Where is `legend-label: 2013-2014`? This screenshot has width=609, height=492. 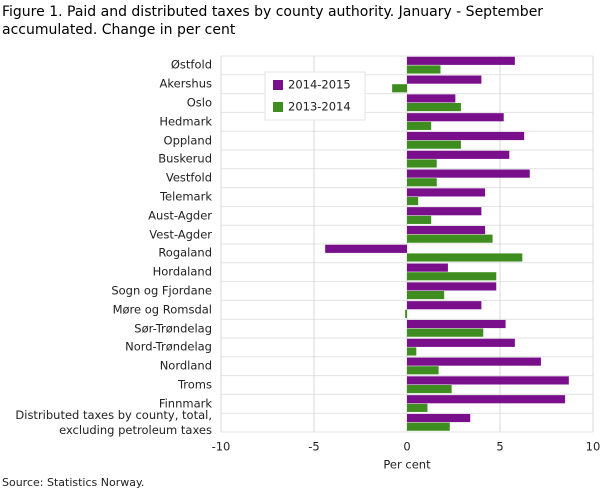
legend-label: 2013-2014 is located at coordinates (319, 107).